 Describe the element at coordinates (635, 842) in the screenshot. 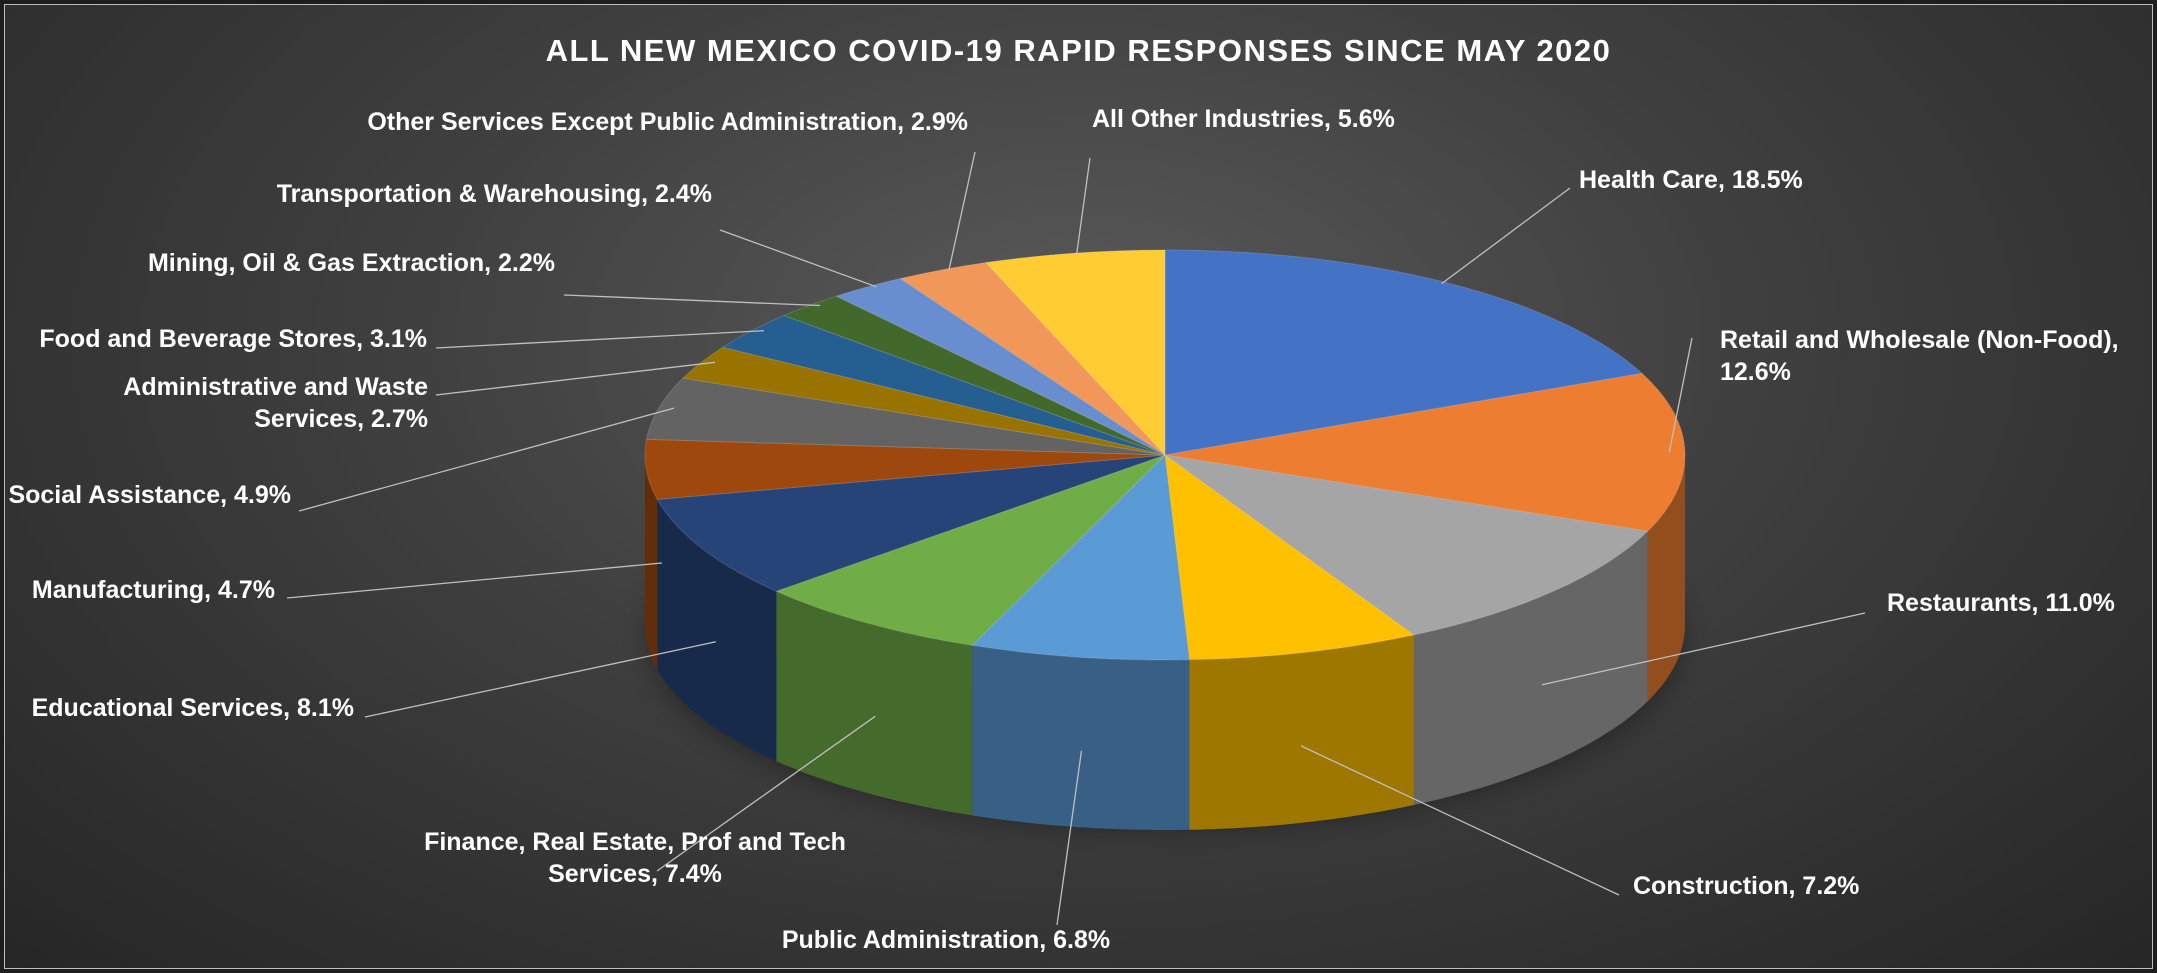

I see `data-label-line: Finance, Real Estate, Prof and Tech` at that location.